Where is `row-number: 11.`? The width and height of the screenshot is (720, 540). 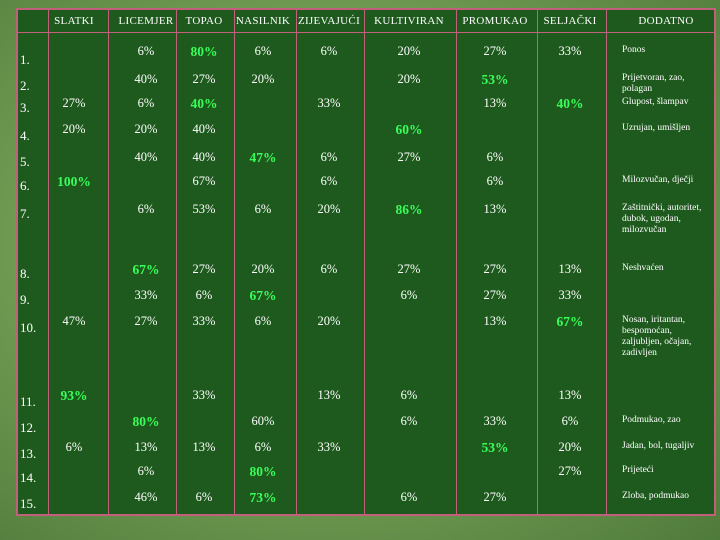 row-number: 11. is located at coordinates (28, 401).